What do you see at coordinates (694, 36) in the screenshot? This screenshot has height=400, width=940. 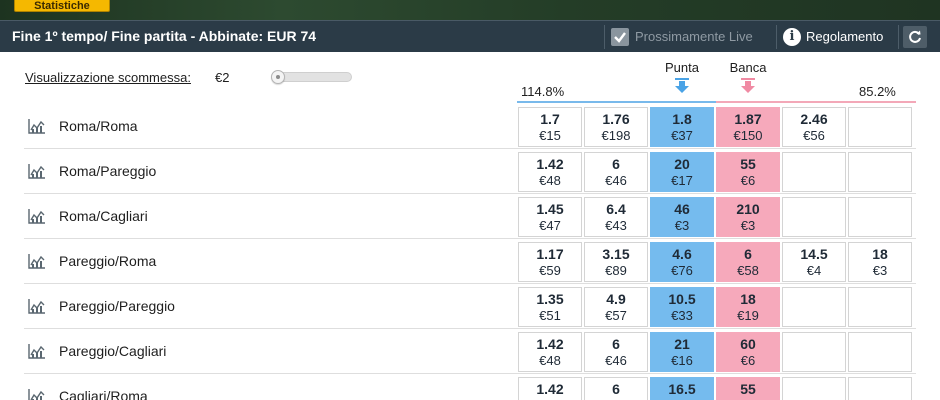 I see `coming-live-label: Prossimamente Live` at bounding box center [694, 36].